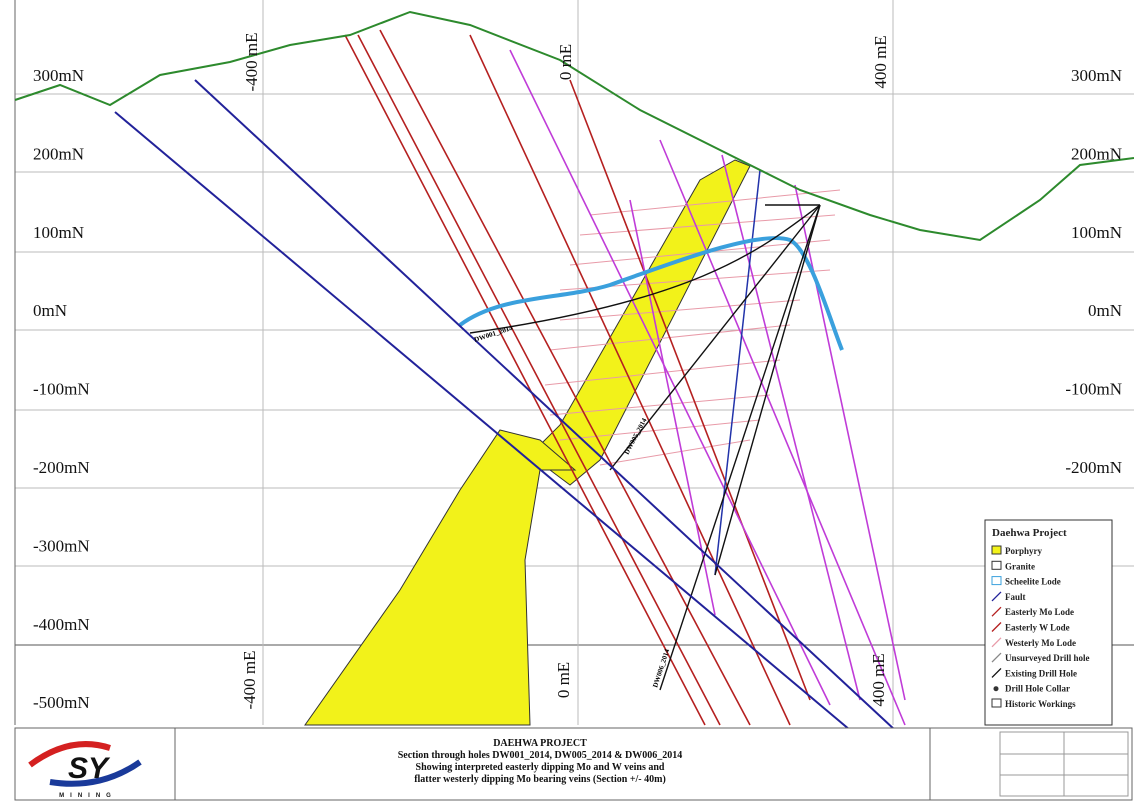  What do you see at coordinates (1020, 566) in the screenshot?
I see `legend-label: Granite` at bounding box center [1020, 566].